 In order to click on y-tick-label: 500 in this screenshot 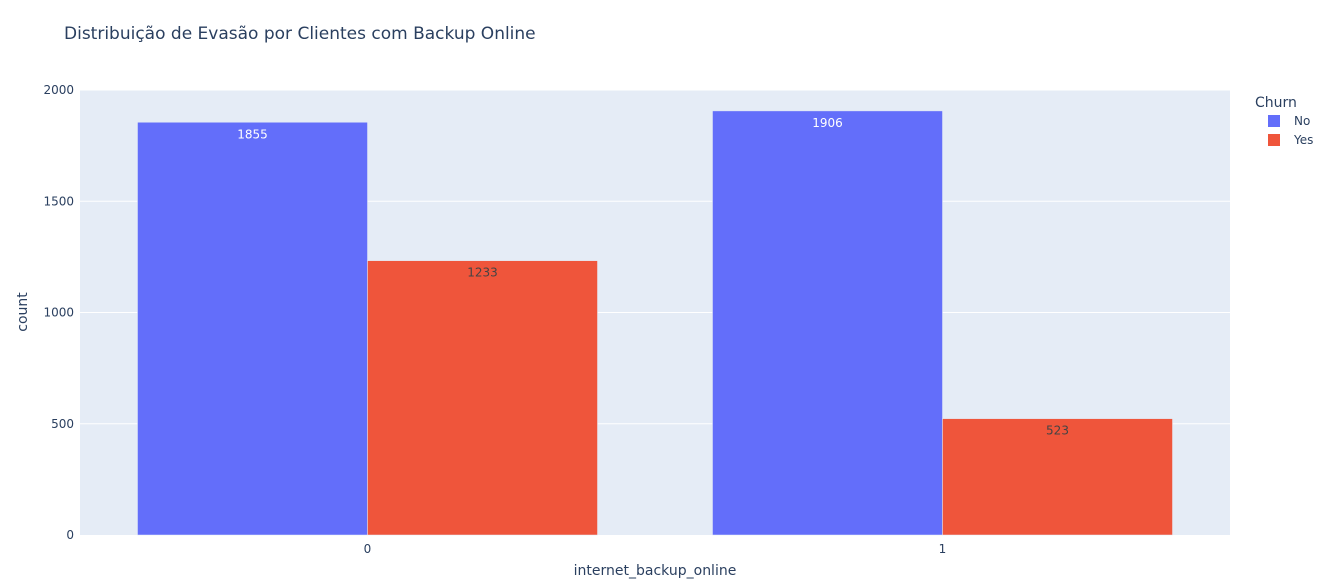, I will do `click(62, 424)`.